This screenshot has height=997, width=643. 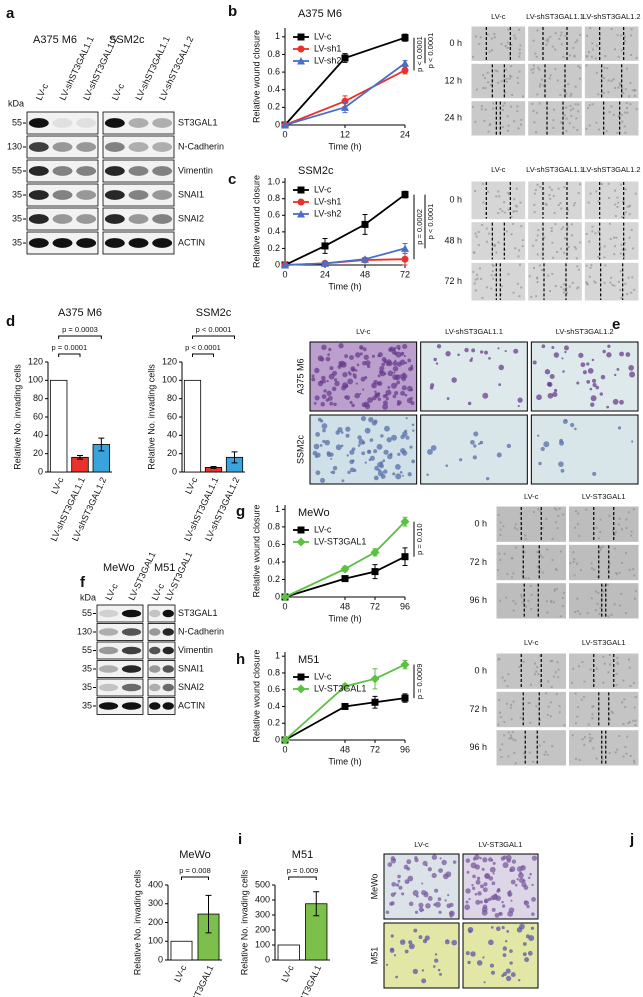 What do you see at coordinates (273, 231) in the screenshot?
I see `y-tick-label: 0.4` at bounding box center [273, 231].